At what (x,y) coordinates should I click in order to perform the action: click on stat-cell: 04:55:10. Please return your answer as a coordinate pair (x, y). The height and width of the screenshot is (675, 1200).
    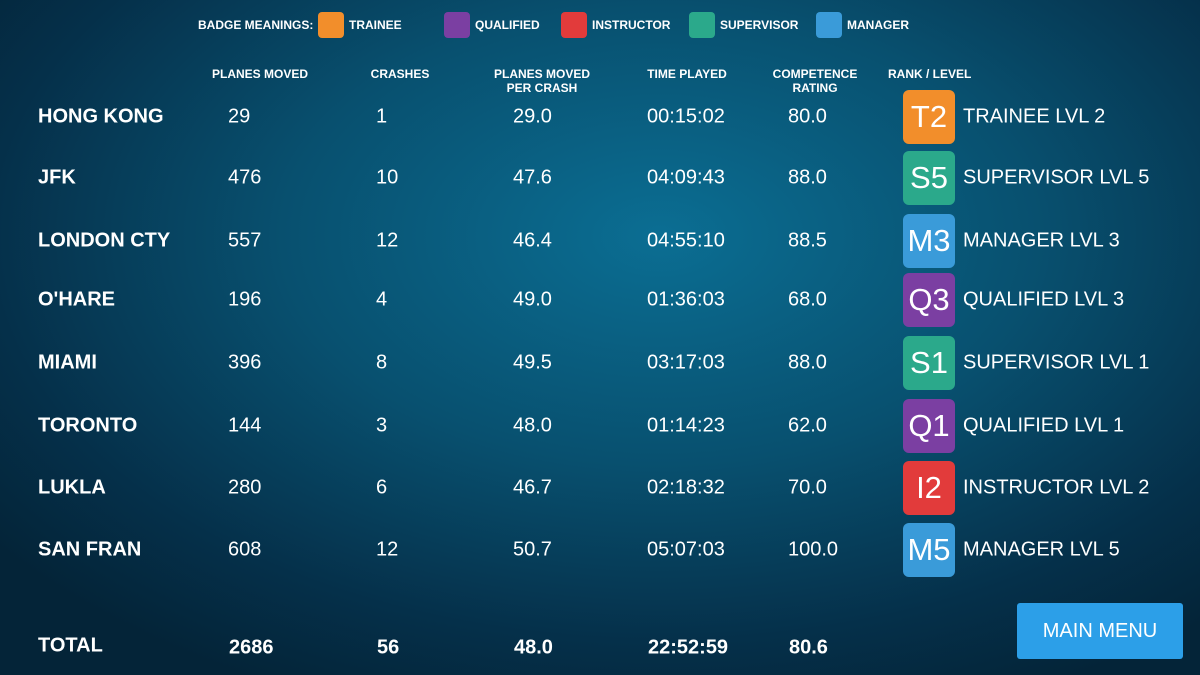
    Looking at the image, I should click on (686, 240).